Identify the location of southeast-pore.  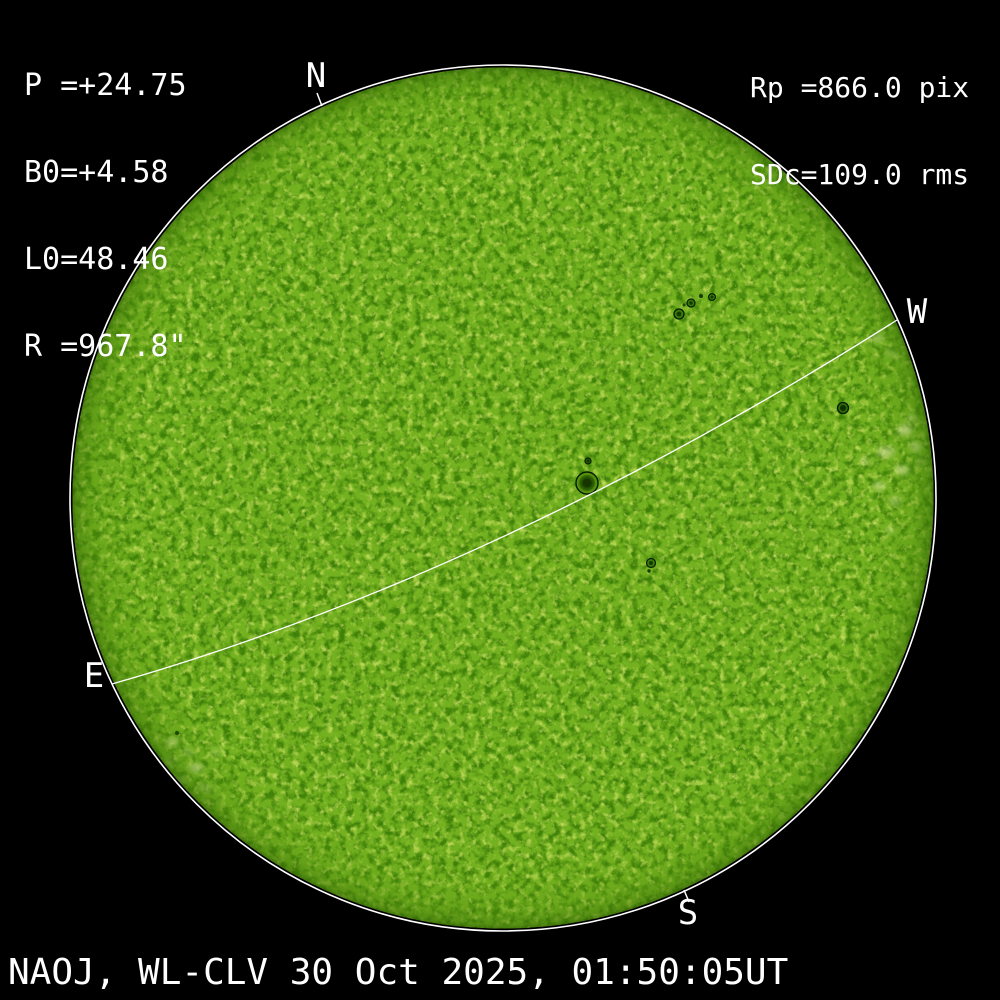
(651, 565).